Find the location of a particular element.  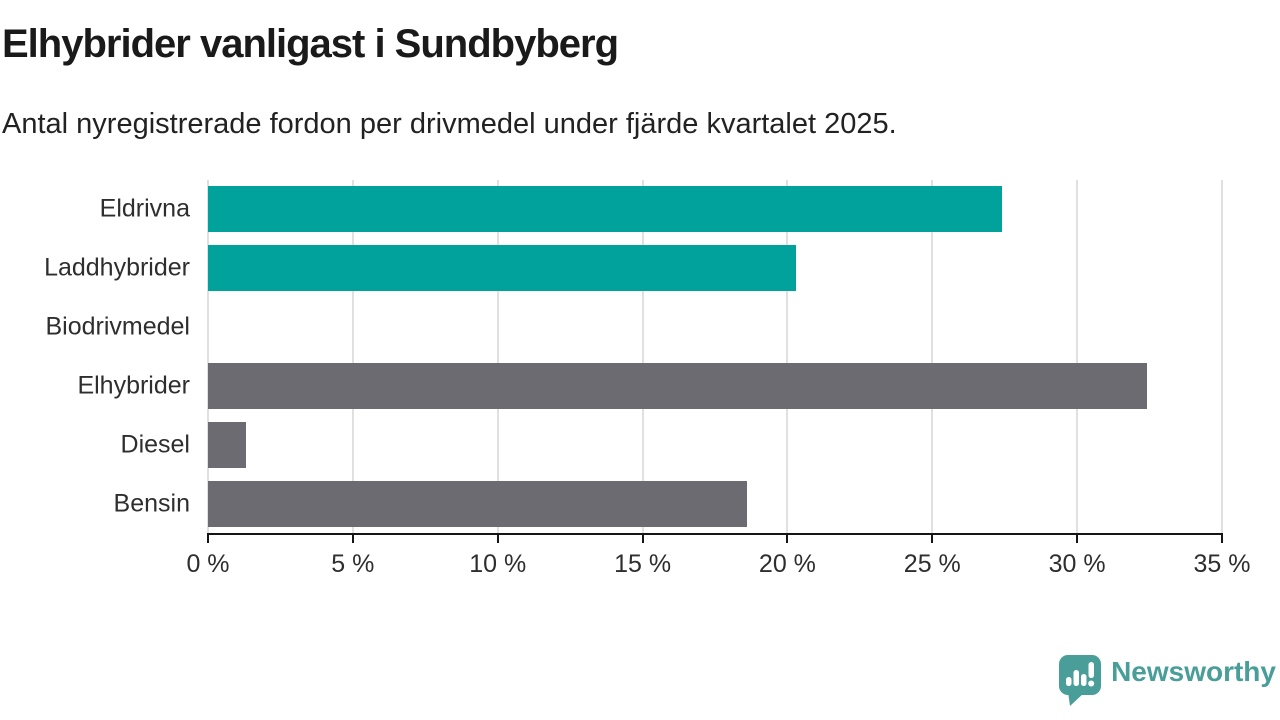

bar-laddhybrider is located at coordinates (502, 268).